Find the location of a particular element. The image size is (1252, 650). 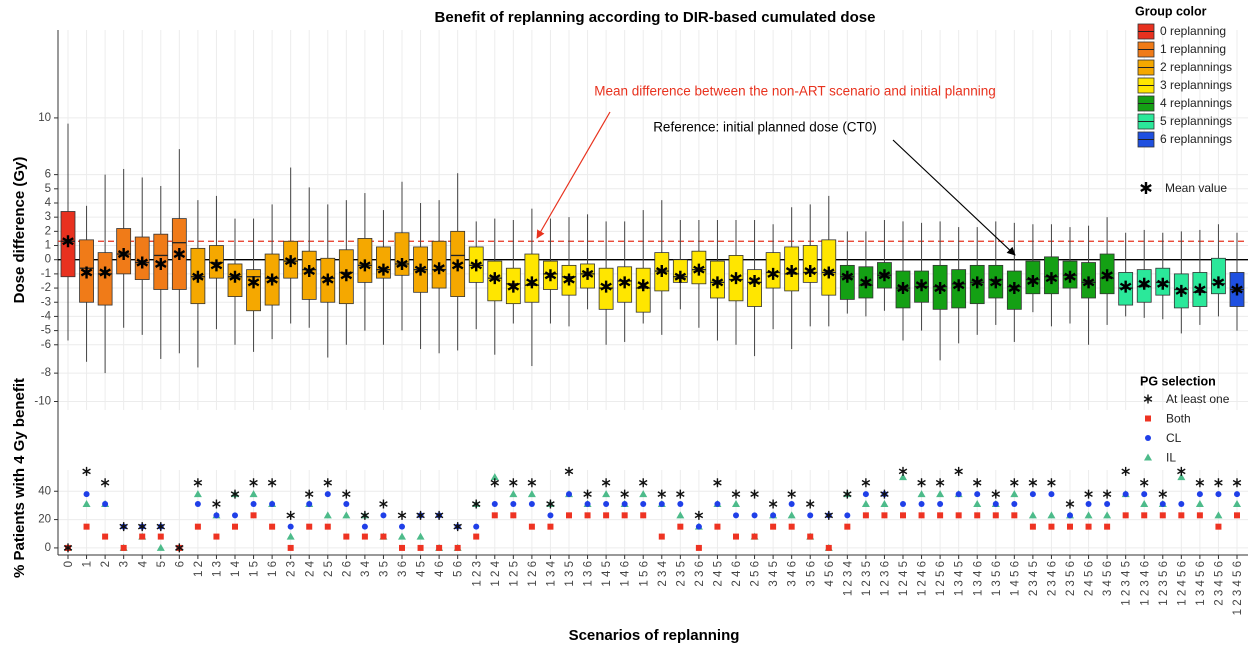

x-tick-label: 5 6 is located at coordinates (459, 569).